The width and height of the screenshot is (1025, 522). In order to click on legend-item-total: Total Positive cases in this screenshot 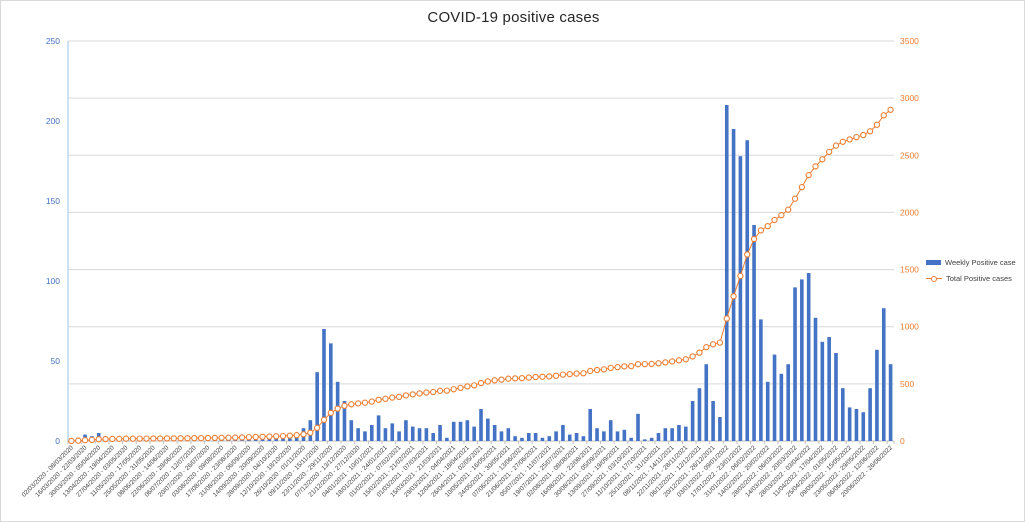, I will do `click(971, 278)`.